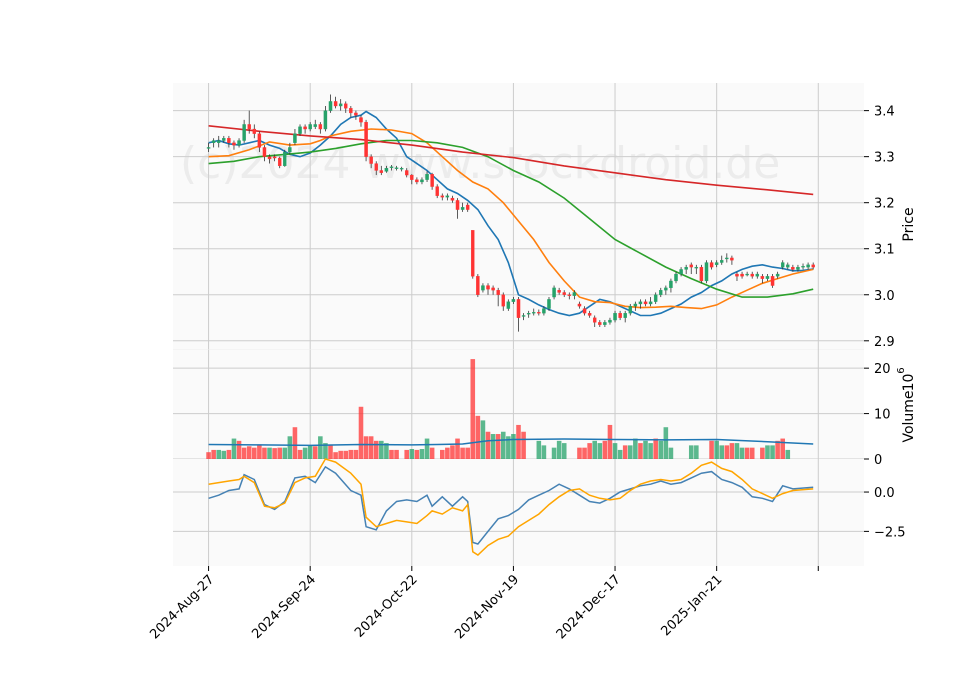 The height and width of the screenshot is (690, 960). What do you see at coordinates (909, 224) in the screenshot?
I see `price-axis-label: Price` at bounding box center [909, 224].